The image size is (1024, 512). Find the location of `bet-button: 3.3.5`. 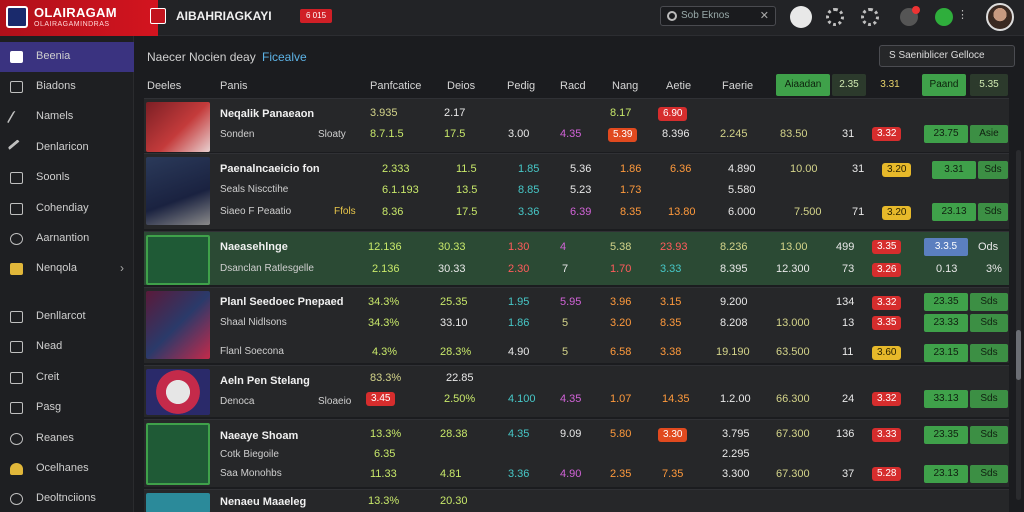

bet-button: 3.3.5 is located at coordinates (946, 247).